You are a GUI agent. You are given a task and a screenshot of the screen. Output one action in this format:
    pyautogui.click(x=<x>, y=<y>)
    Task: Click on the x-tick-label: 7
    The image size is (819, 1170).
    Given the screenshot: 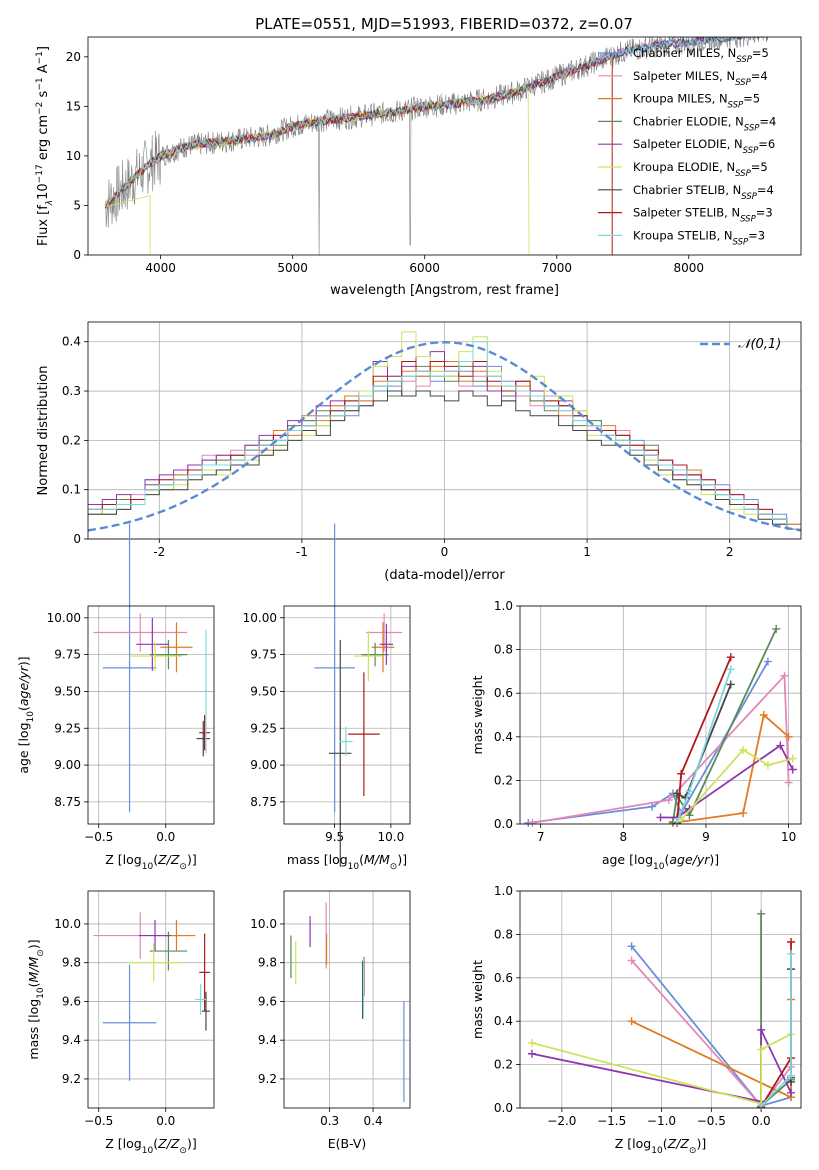 What is the action you would take?
    pyautogui.click(x=541, y=837)
    